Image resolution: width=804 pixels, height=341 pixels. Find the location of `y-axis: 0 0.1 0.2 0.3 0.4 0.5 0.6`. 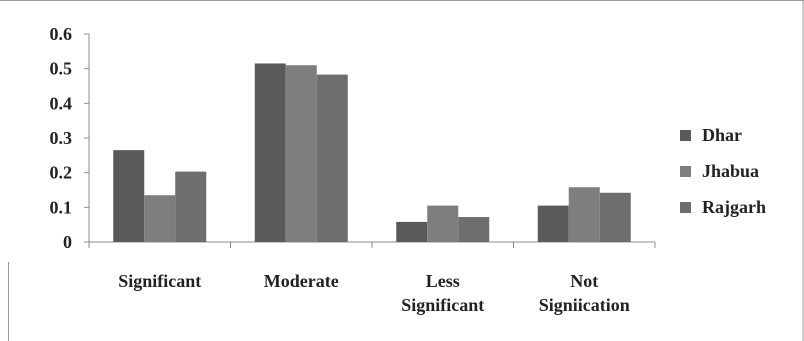

y-axis: 0 0.1 0.2 0.3 0.4 0.5 0.6 is located at coordinates (70, 138).